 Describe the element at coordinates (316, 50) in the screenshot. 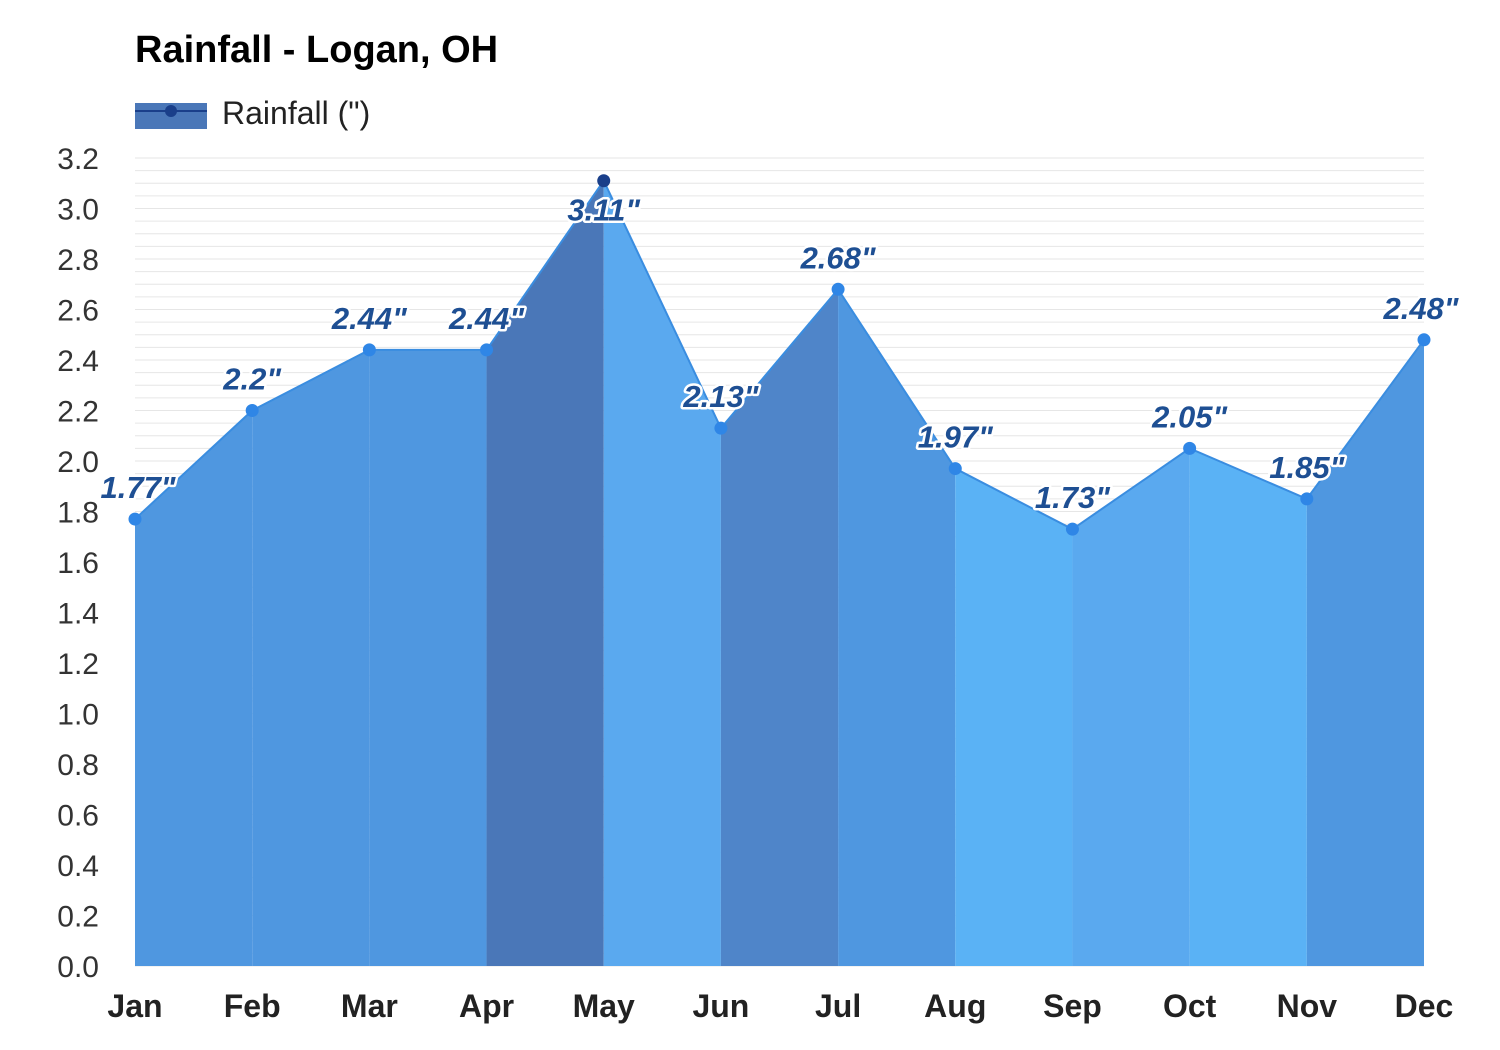

I see `chart-title: Rainfall - Logan, OH` at that location.